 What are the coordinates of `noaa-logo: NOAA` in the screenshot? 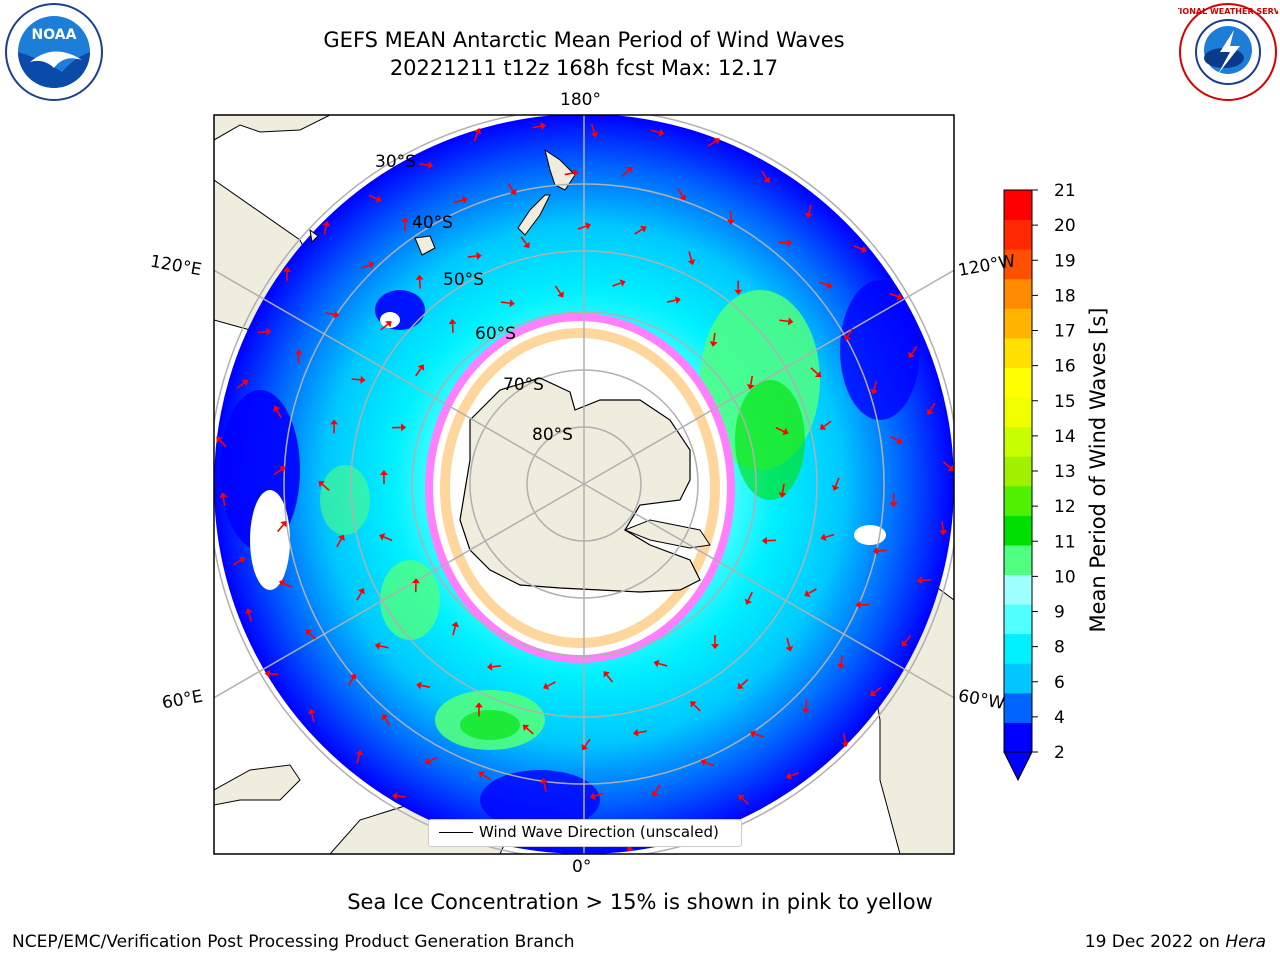 It's located at (54, 52).